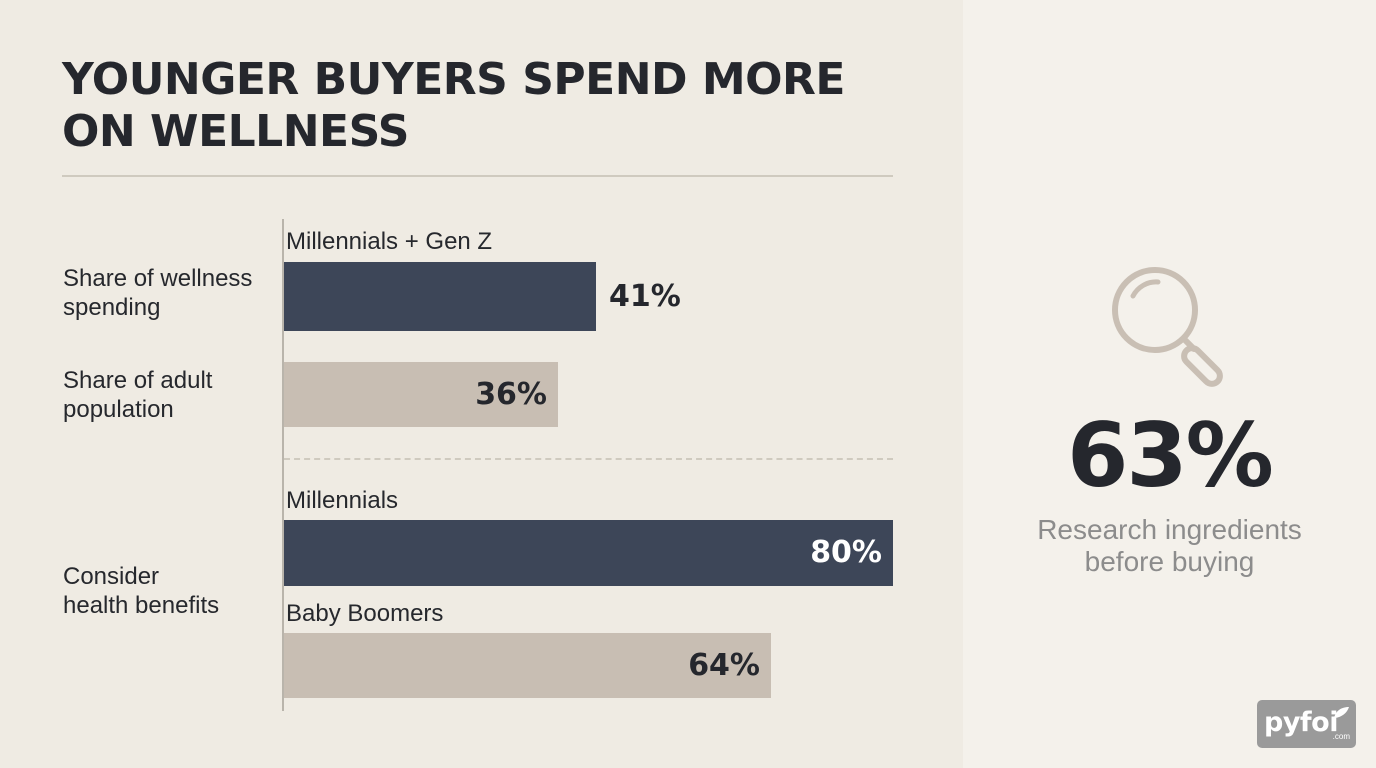  I want to click on bar-wellness-spending, so click(440, 296).